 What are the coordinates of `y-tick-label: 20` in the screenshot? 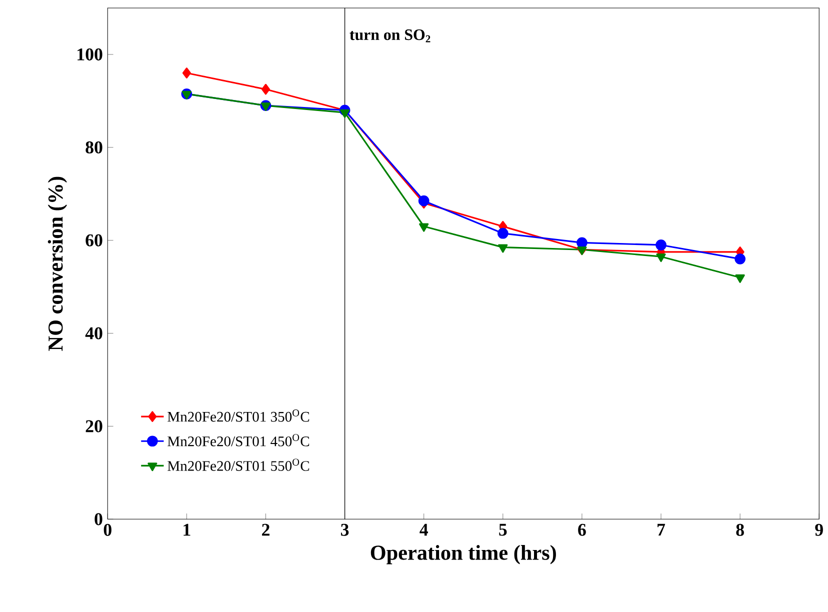 It's located at (94, 426).